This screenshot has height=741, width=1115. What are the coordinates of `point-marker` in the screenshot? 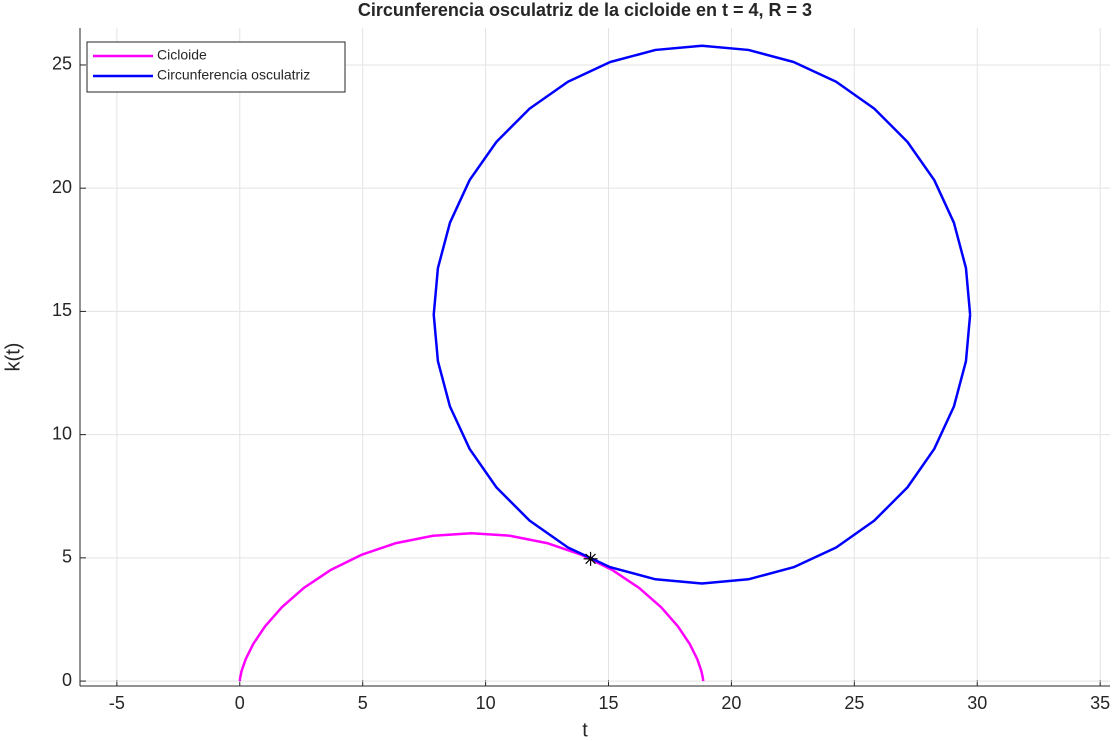 It's located at (590, 558).